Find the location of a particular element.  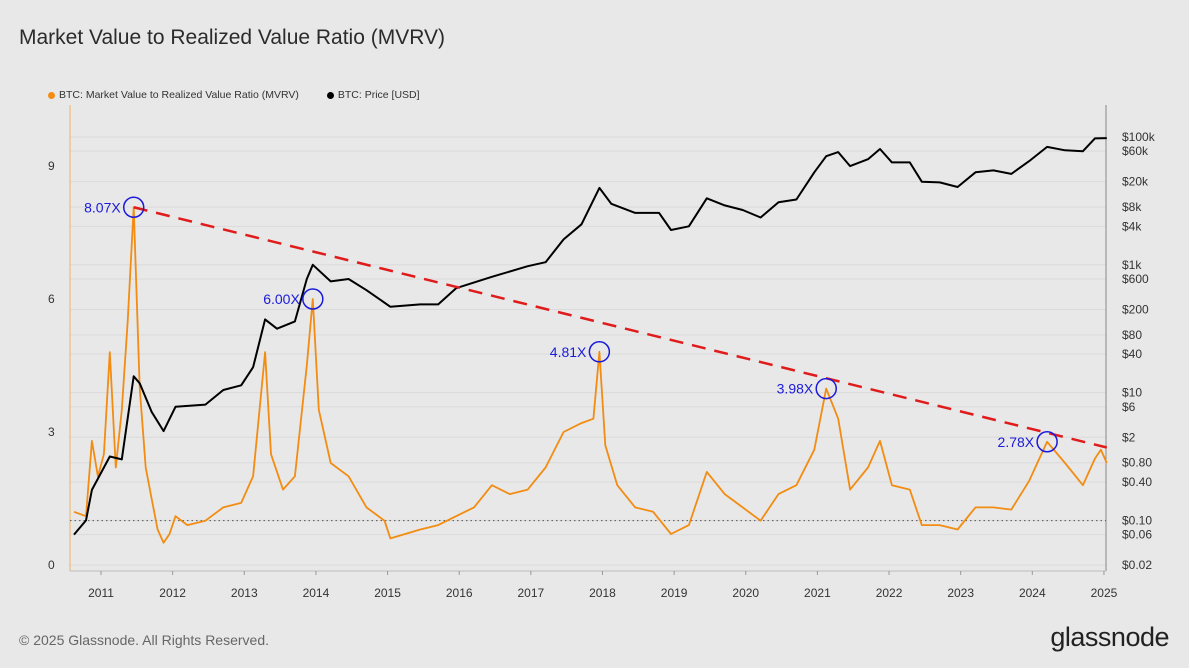

right-axis-tick-label: $0.06 is located at coordinates (1137, 535).